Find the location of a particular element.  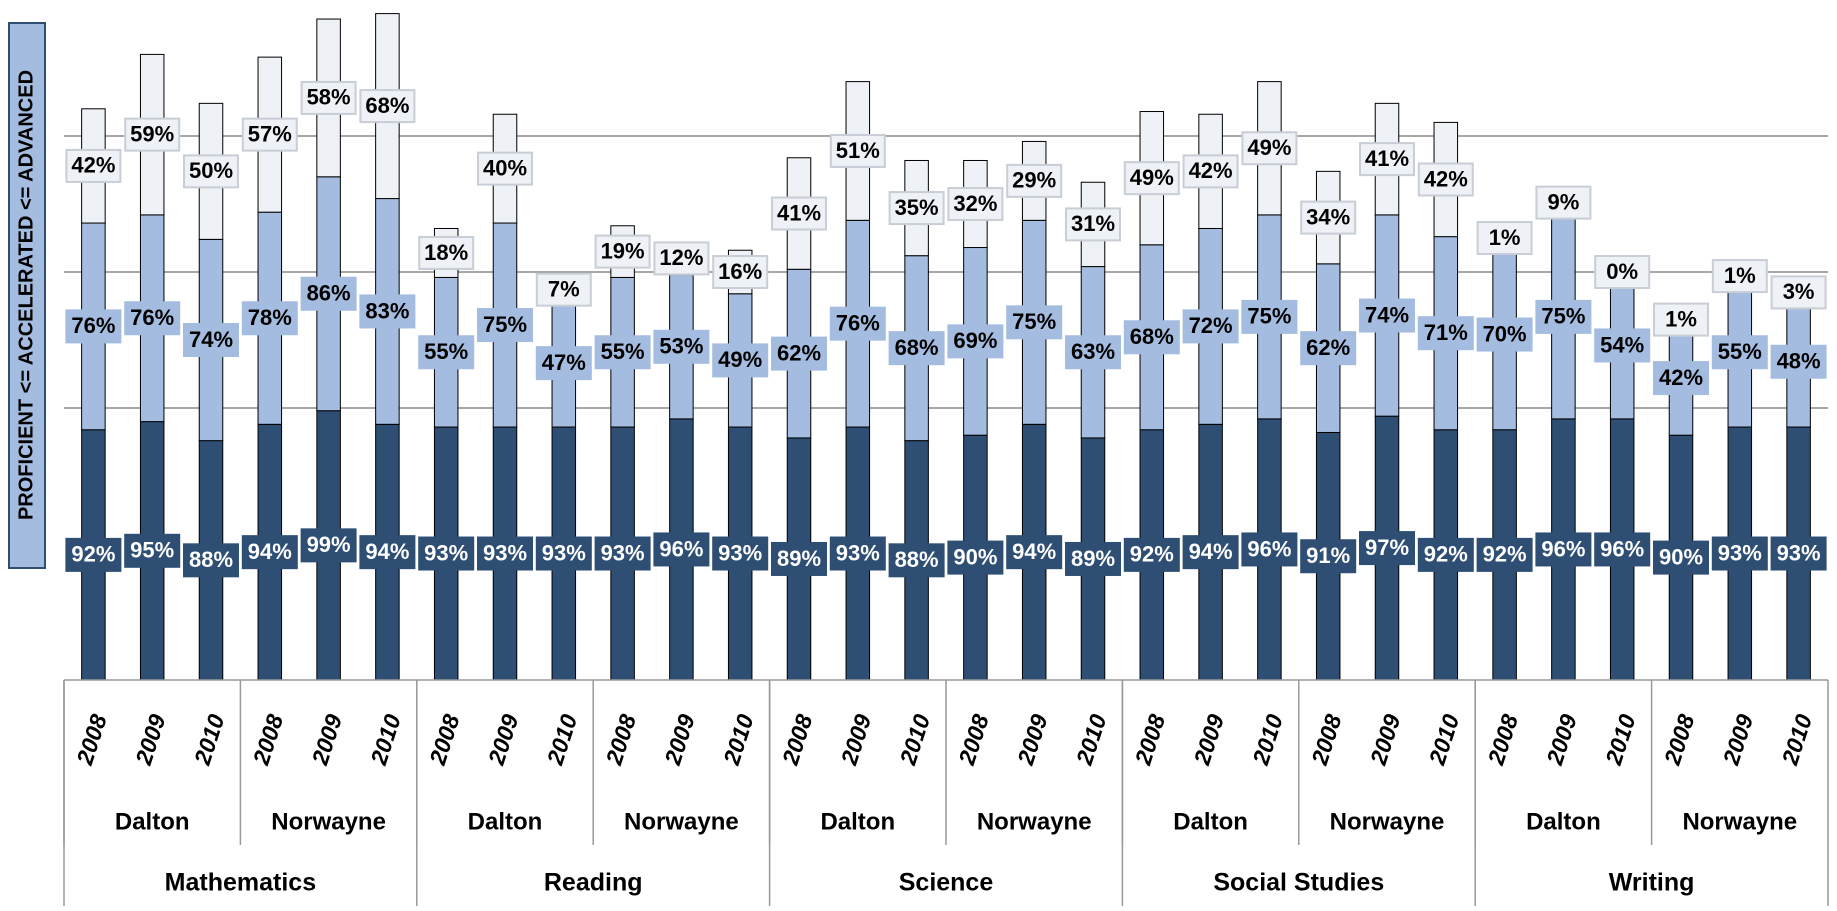

value-label: 91% is located at coordinates (1328, 555).